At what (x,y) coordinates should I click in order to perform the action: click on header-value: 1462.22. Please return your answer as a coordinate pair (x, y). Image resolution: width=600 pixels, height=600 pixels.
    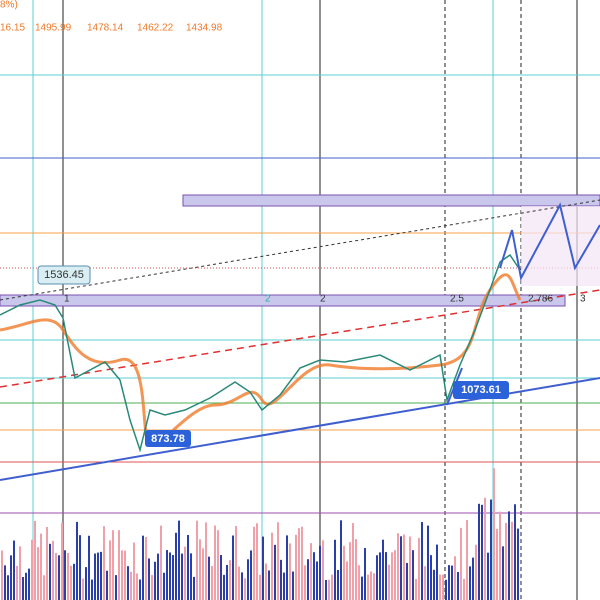
    Looking at the image, I should click on (155, 28).